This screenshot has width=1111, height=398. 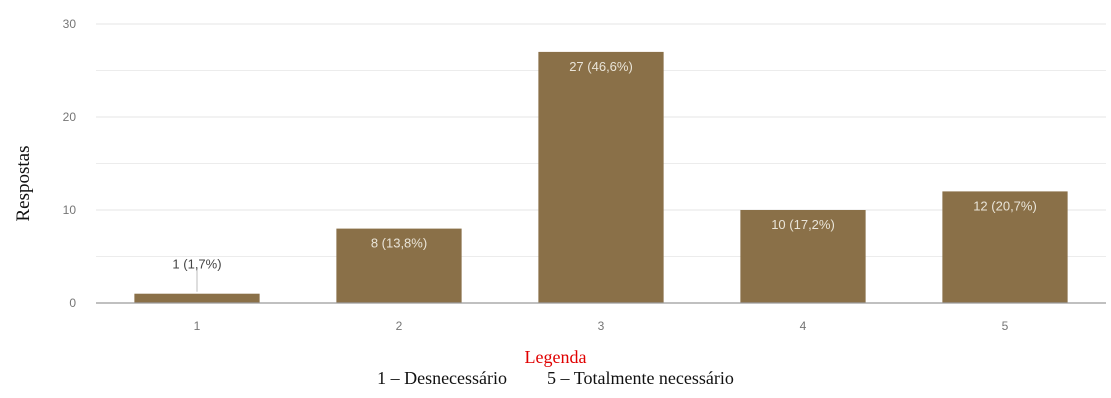 I want to click on x-tick-label: 3, so click(x=601, y=326).